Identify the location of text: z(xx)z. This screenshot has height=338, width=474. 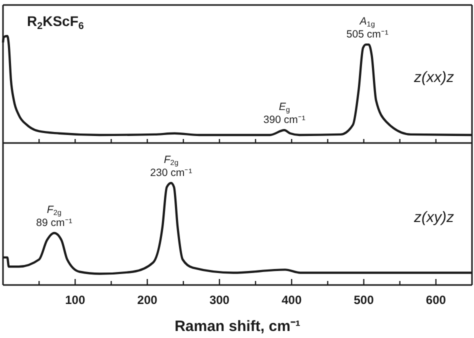
(433, 77).